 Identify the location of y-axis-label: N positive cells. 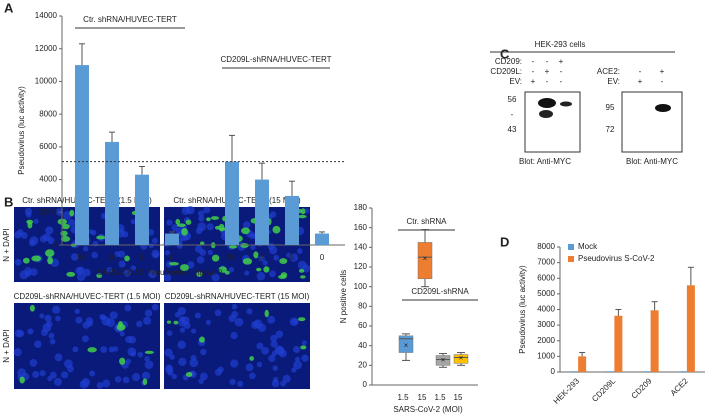
(343, 296).